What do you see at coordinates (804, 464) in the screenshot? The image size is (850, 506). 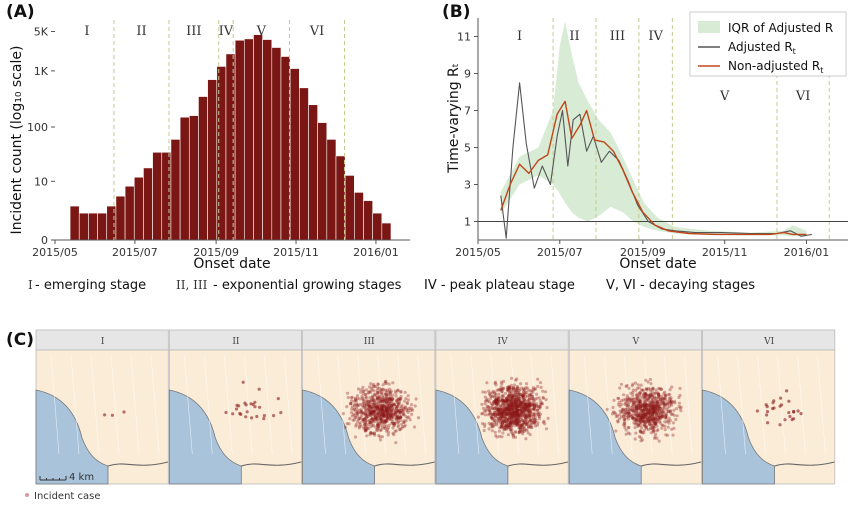 I see `map-boundary` at bounding box center [804, 464].